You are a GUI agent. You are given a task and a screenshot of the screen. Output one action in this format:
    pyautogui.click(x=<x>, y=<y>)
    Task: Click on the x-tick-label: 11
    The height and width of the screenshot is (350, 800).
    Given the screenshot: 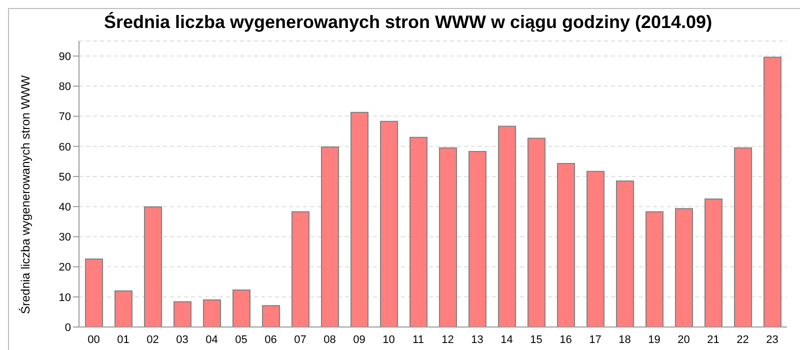 What is the action you would take?
    pyautogui.click(x=418, y=340)
    